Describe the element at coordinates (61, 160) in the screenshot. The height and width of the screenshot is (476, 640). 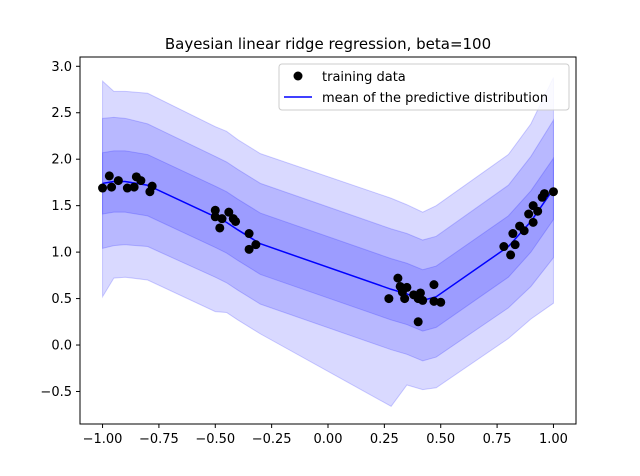
I see `y-tick-label: 2.0` at that location.